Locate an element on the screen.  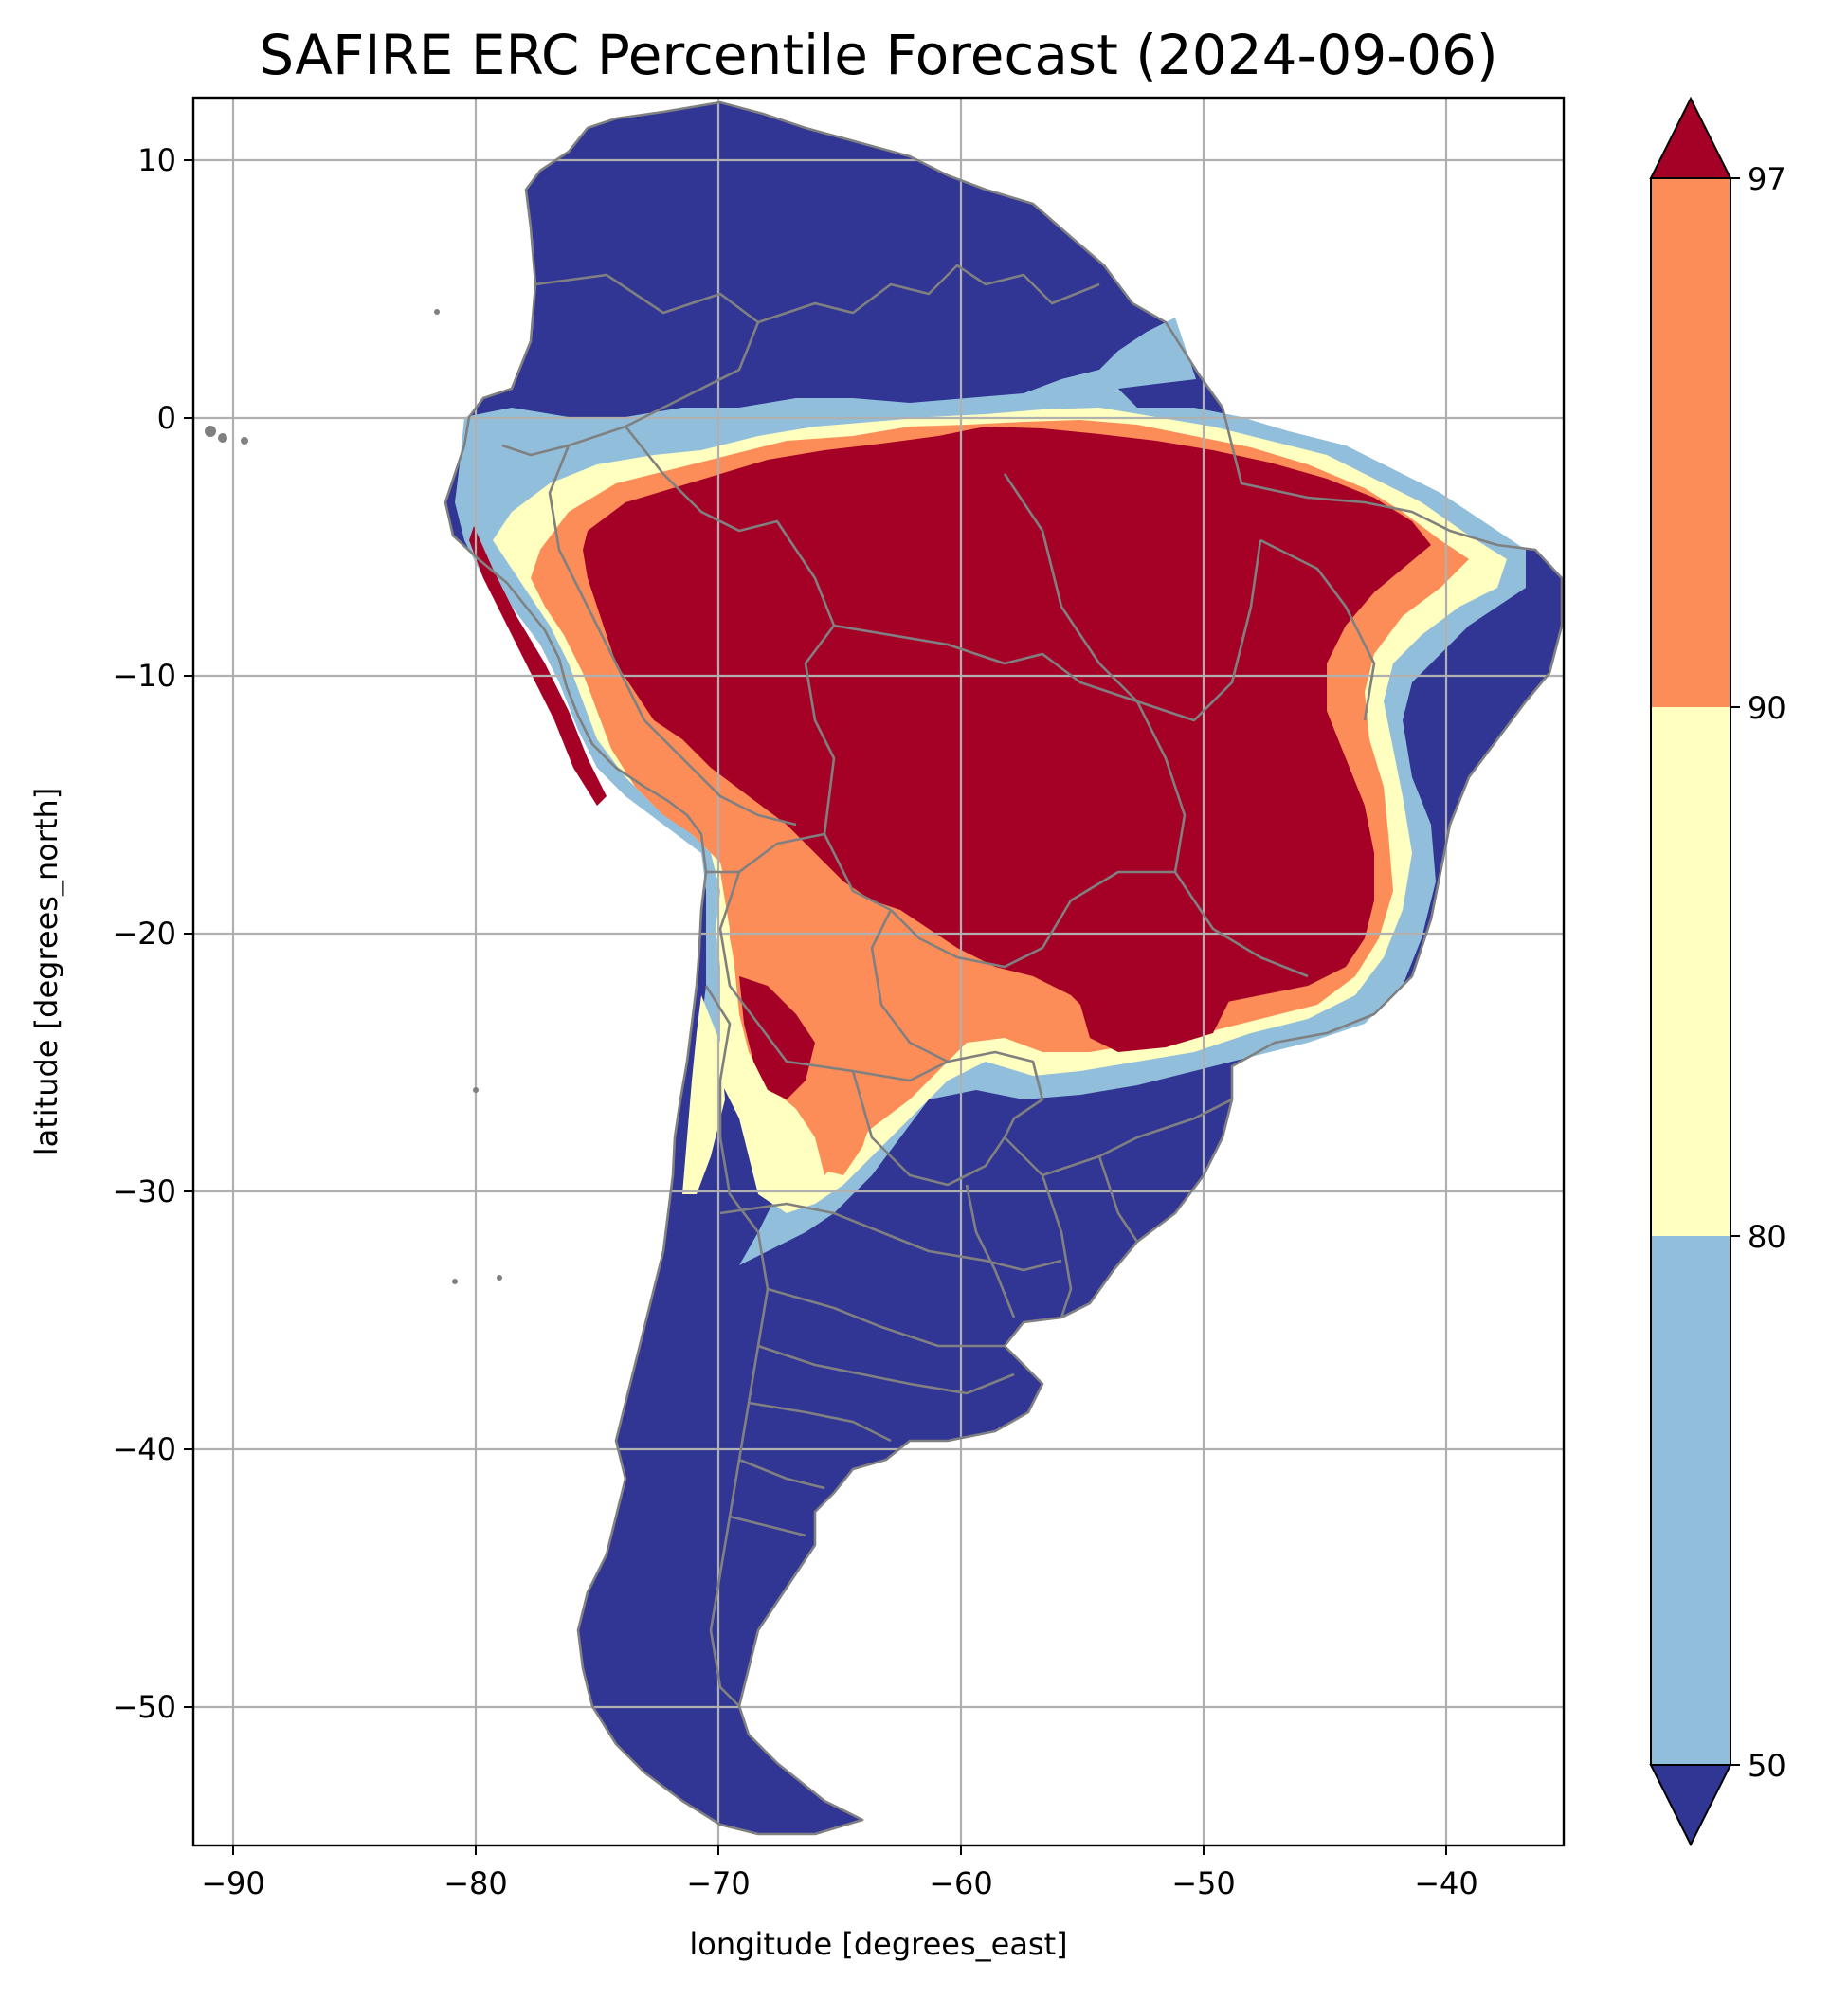
x-tick-label: −60 is located at coordinates (961, 1883).